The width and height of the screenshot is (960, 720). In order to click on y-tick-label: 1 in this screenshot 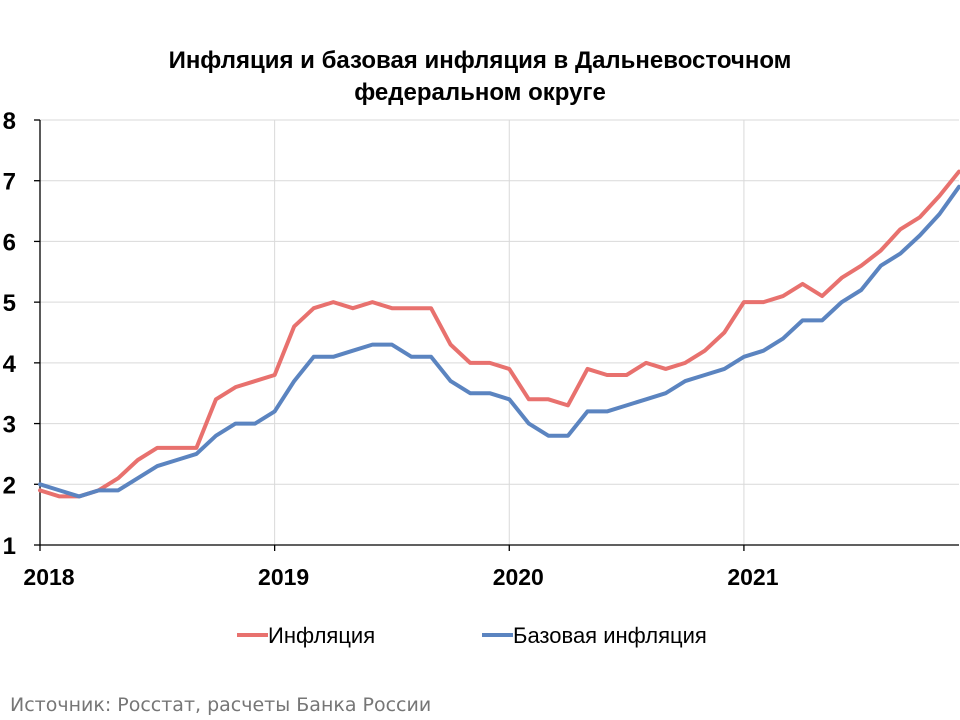, I will do `click(9, 546)`.